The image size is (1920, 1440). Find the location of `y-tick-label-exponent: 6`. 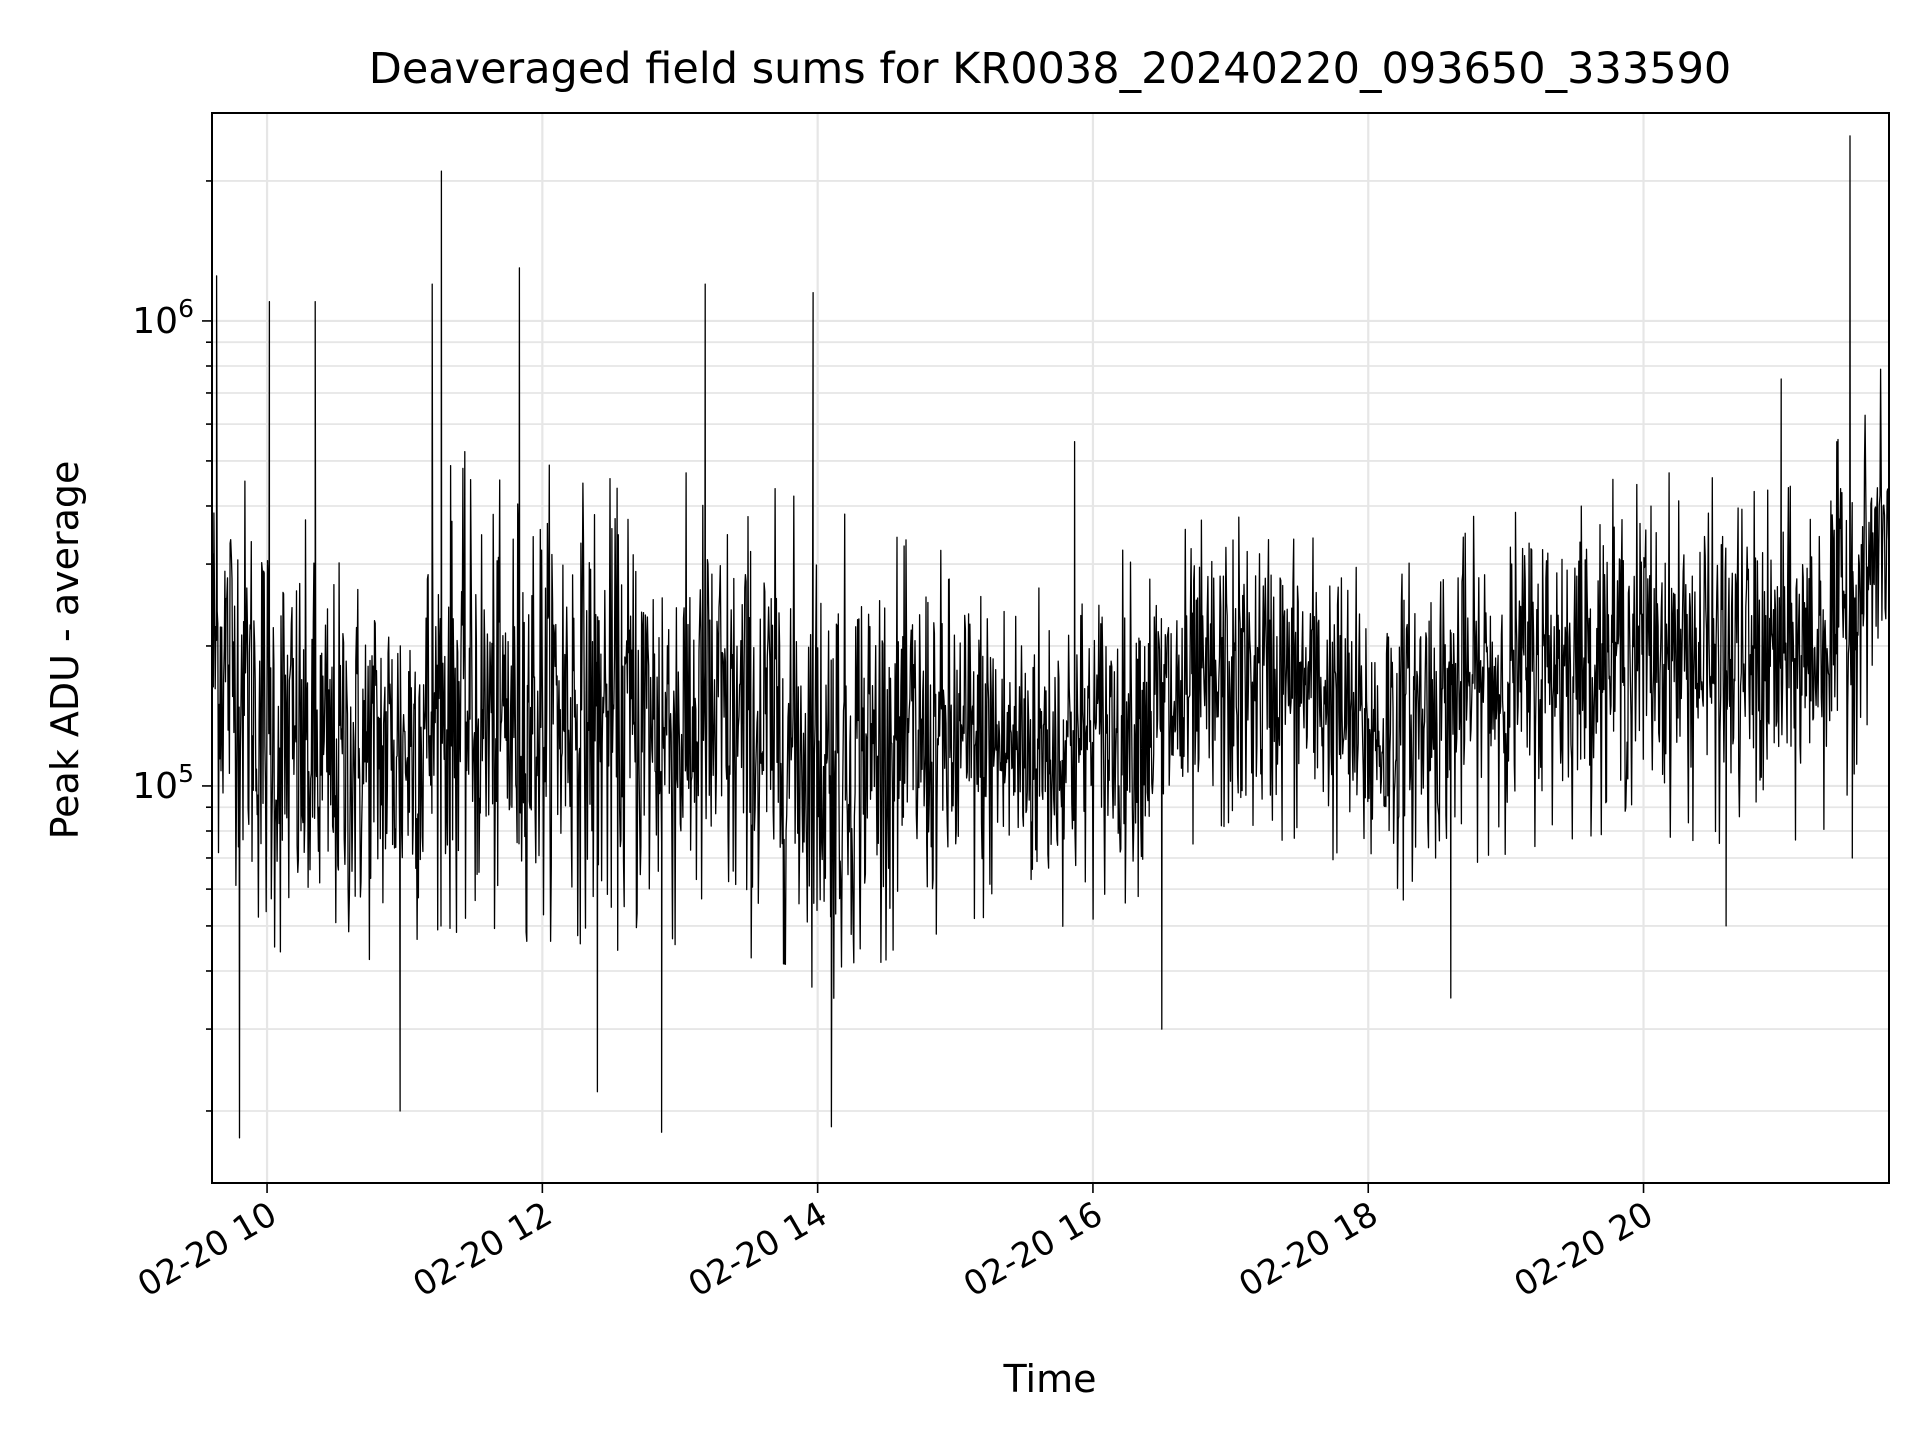

y-tick-label-exponent: 6 is located at coordinates (186, 308).